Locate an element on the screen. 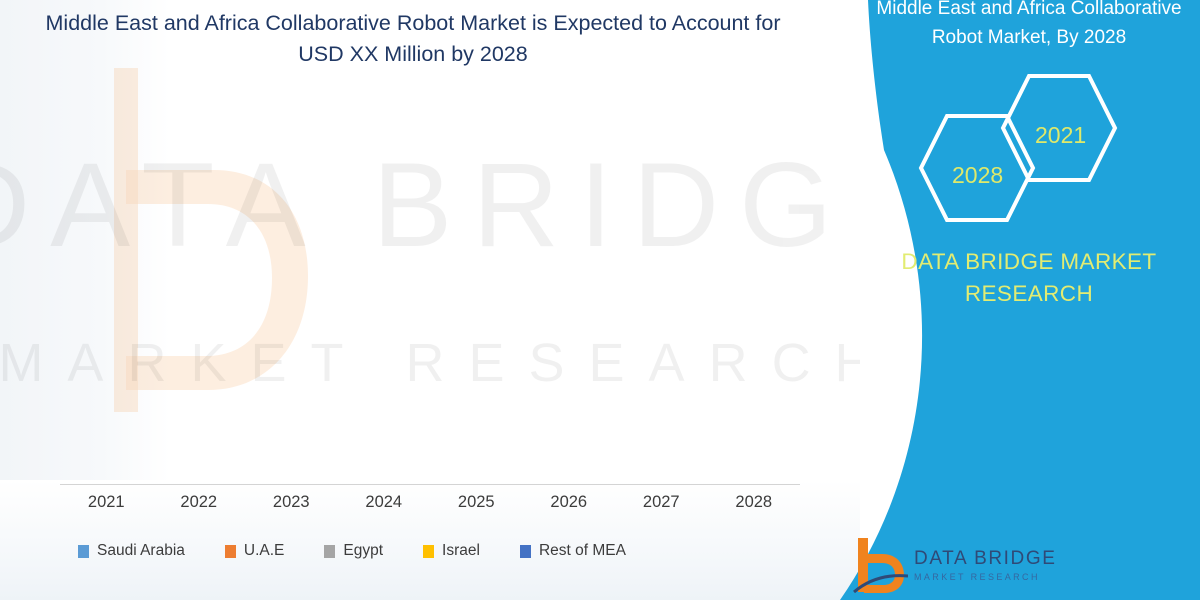 Image resolution: width=1200 pixels, height=600 pixels. legend-label: Rest of MEA is located at coordinates (582, 550).